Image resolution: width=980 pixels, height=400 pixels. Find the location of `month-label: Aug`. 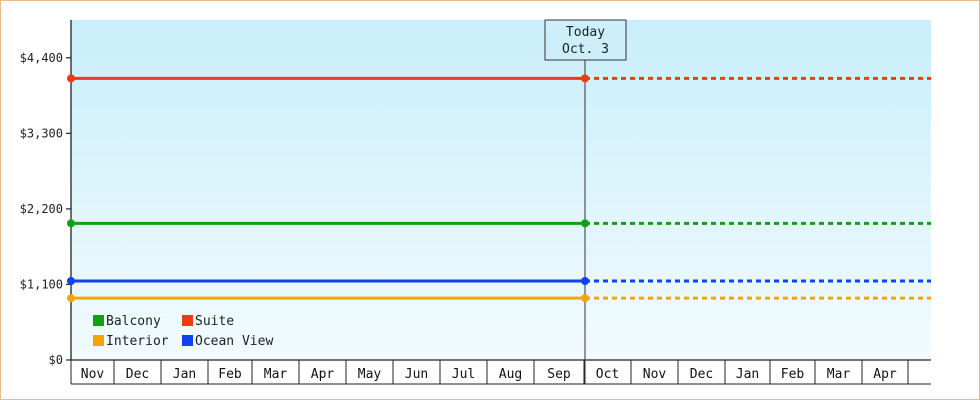

month-label: Aug is located at coordinates (510, 374).